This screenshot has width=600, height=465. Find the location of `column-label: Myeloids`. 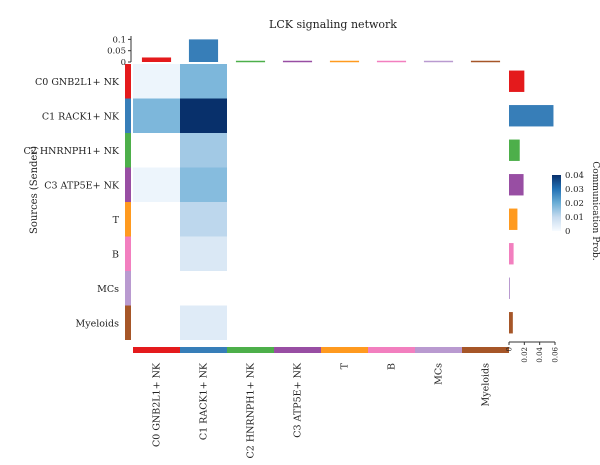

column-label: Myeloids is located at coordinates (486, 385).